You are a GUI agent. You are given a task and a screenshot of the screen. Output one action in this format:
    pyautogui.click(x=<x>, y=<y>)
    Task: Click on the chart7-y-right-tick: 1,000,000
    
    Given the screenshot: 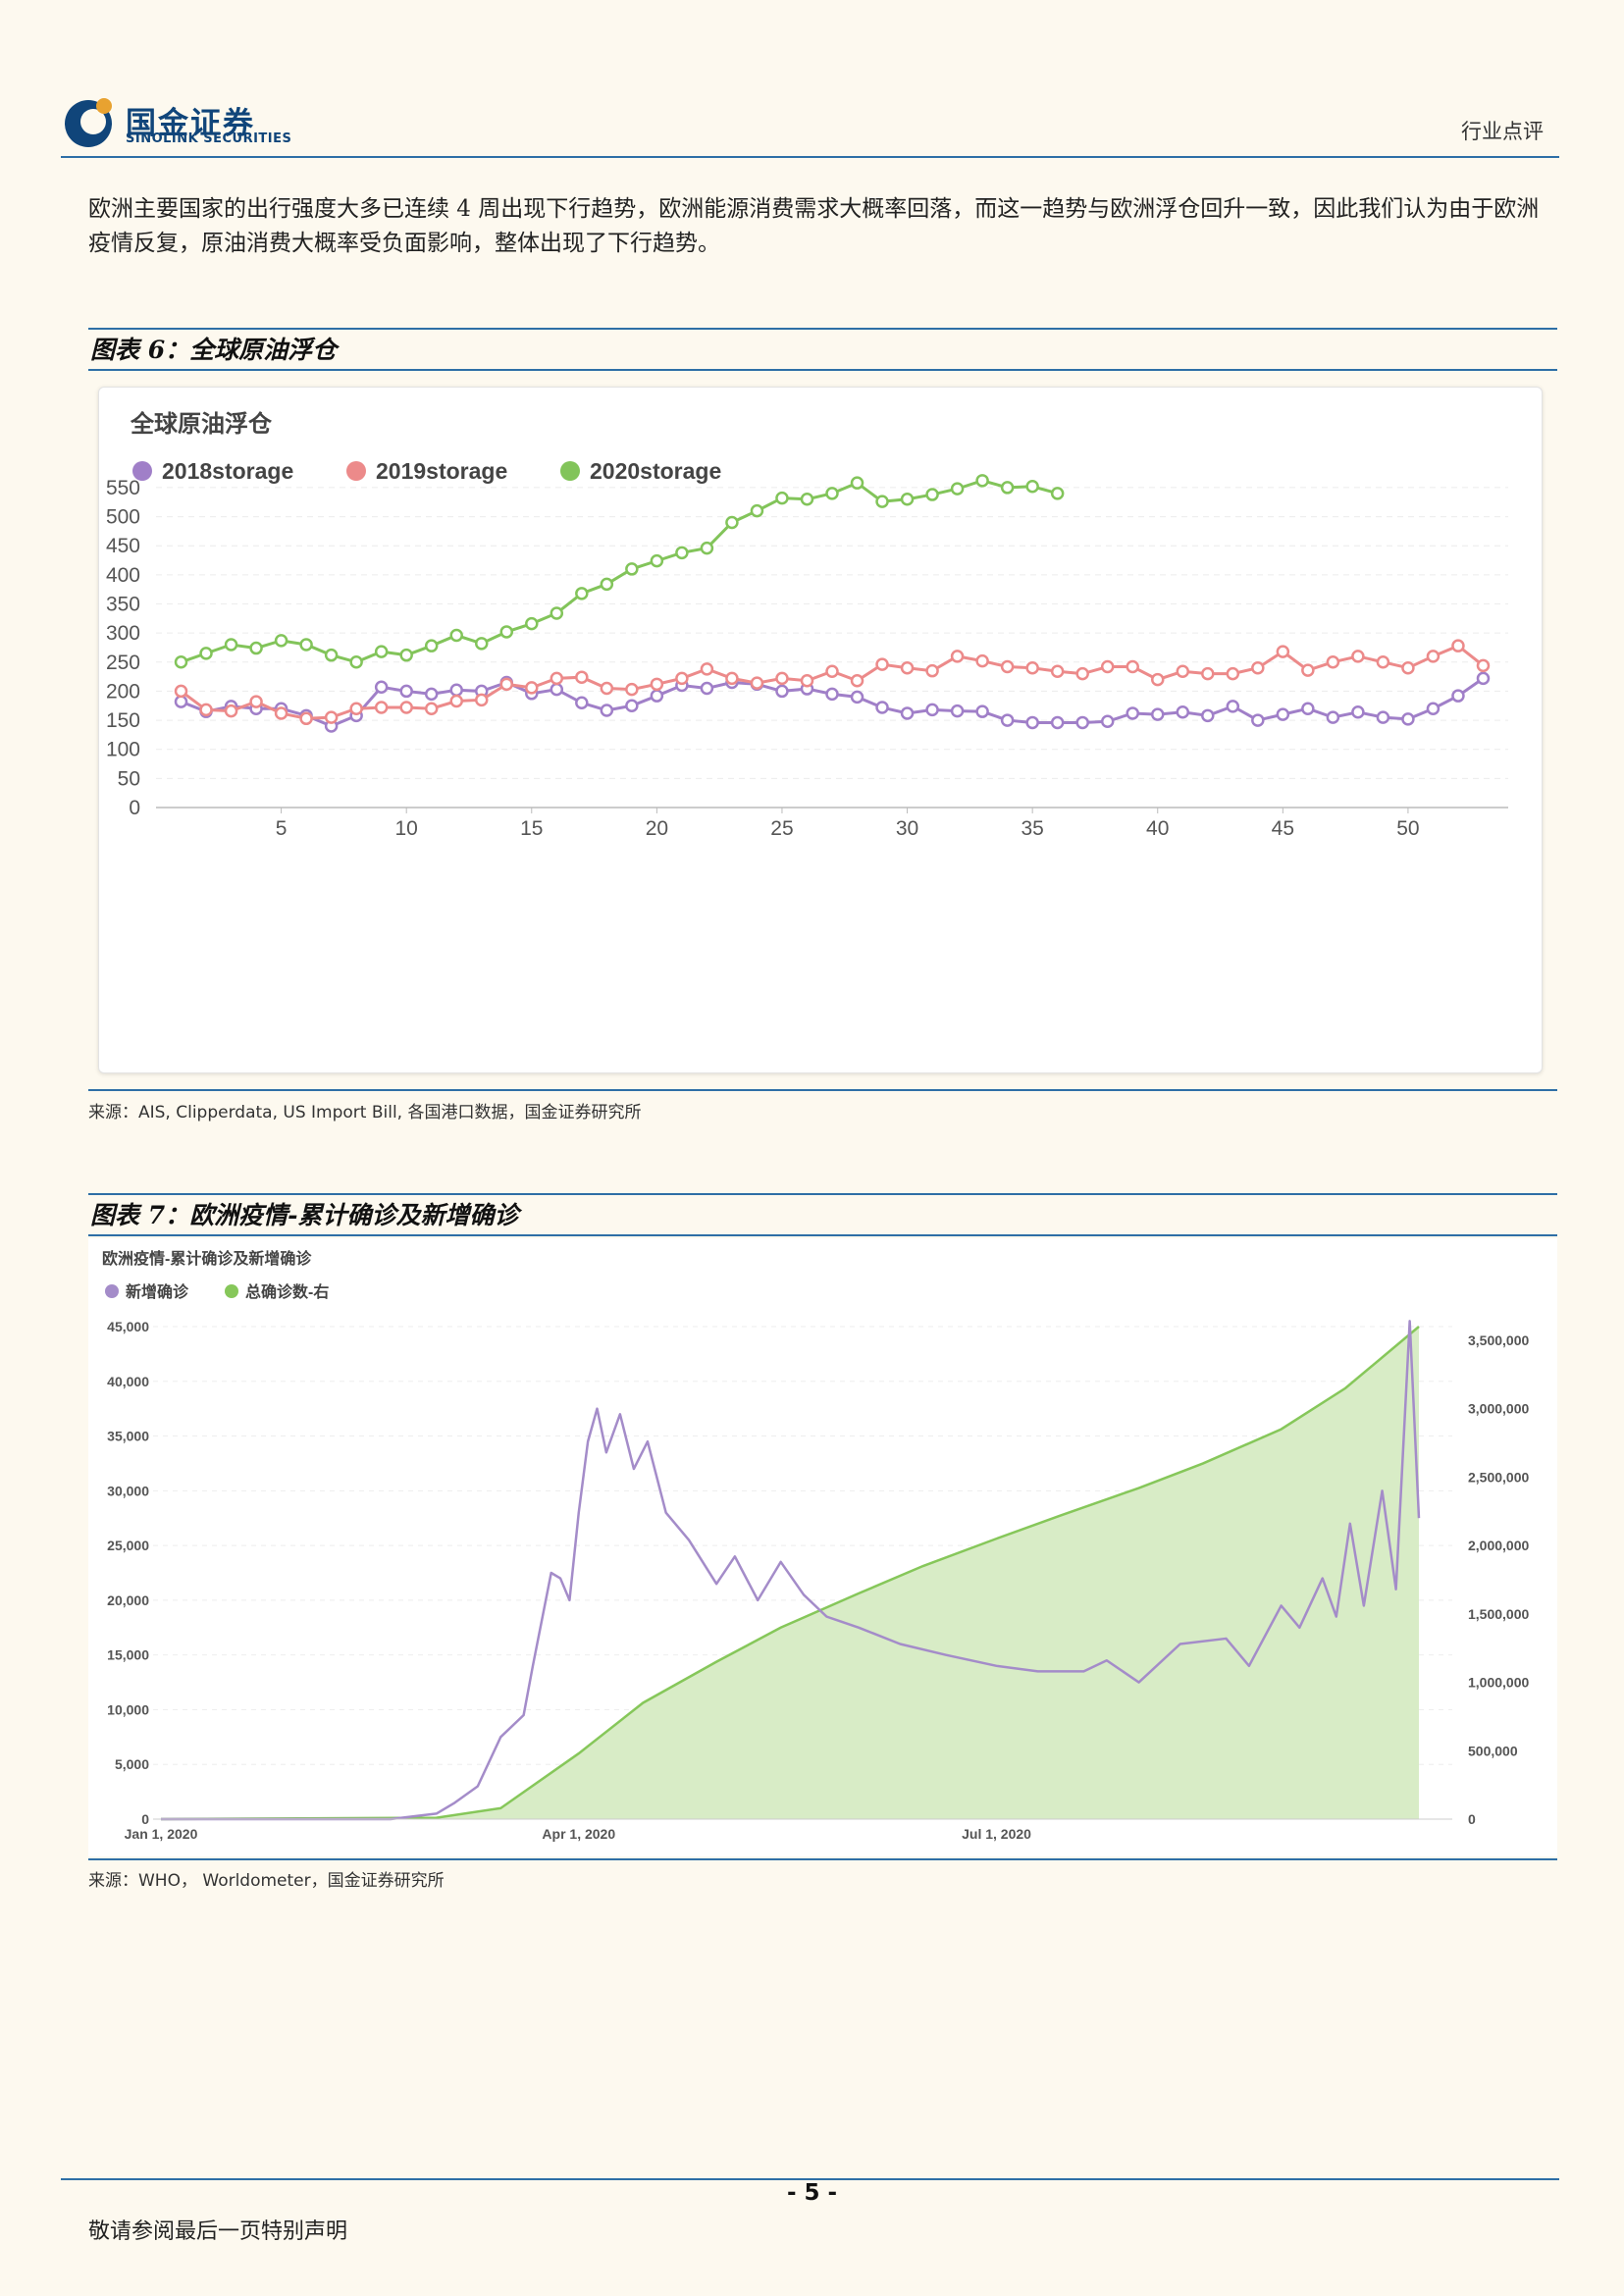 What is the action you would take?
    pyautogui.click(x=1498, y=1683)
    